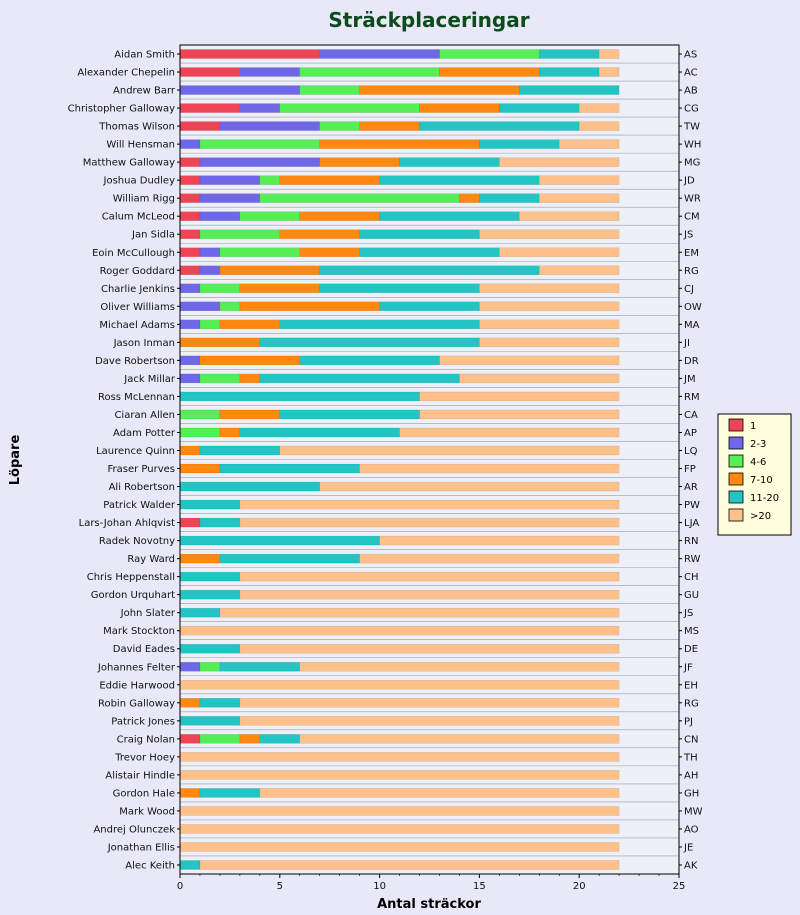 This screenshot has width=800, height=915. Describe the element at coordinates (479, 886) in the screenshot. I see `x-tick-label: 15` at that location.